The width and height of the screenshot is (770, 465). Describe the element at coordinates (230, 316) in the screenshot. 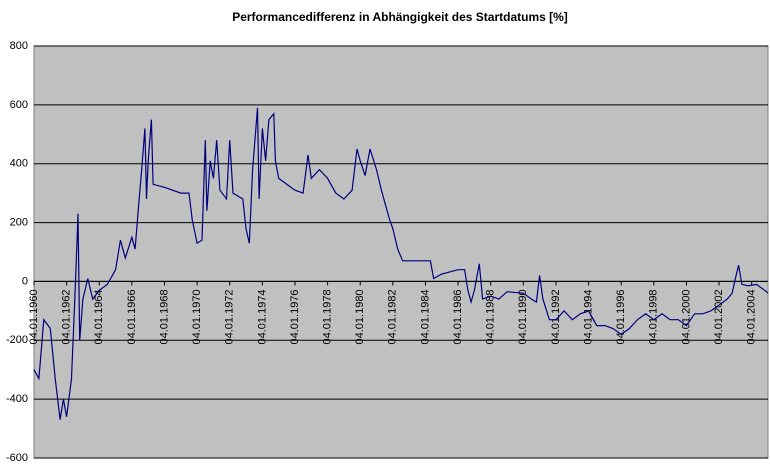

I see `x-tick-label: 04.01.1972` at that location.